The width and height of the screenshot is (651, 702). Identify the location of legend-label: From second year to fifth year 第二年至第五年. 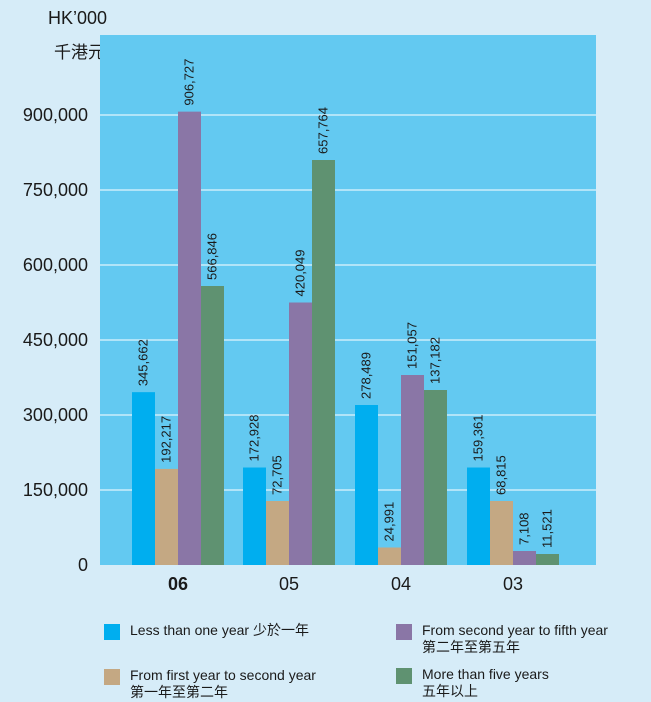
(515, 639).